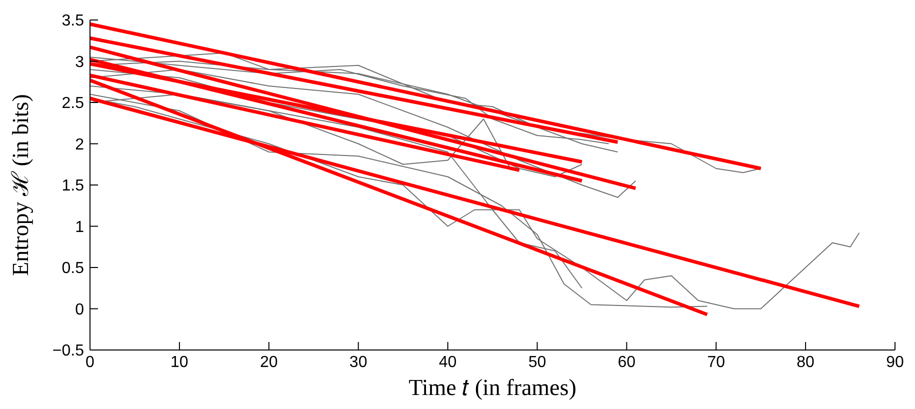 This screenshot has width=915, height=409. What do you see at coordinates (895, 362) in the screenshot?
I see `x-tick-label: 90` at bounding box center [895, 362].